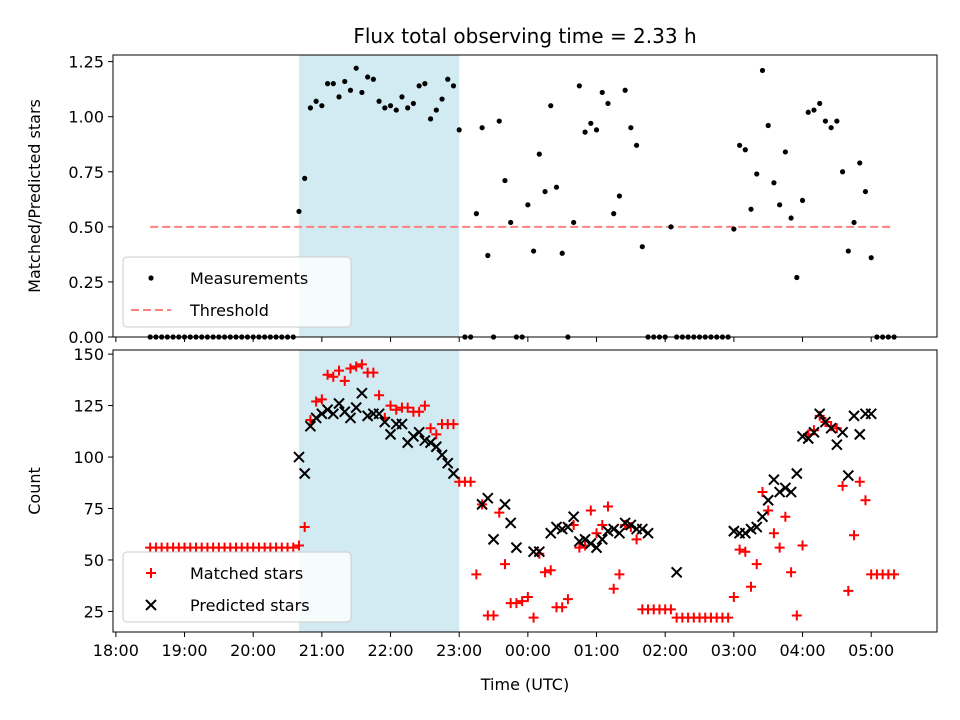 The image size is (960, 720). What do you see at coordinates (596, 650) in the screenshot?
I see `x-tick-label: 01:00` at bounding box center [596, 650].